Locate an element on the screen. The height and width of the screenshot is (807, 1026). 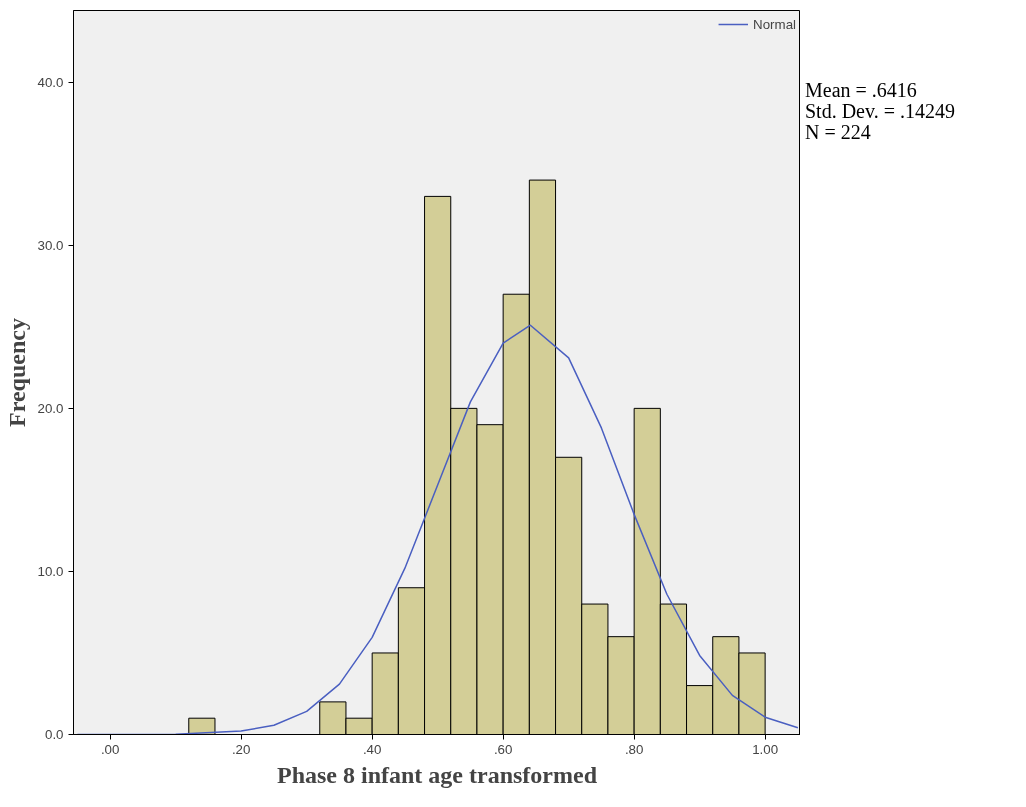
x-tick-label: .60 is located at coordinates (503, 749).